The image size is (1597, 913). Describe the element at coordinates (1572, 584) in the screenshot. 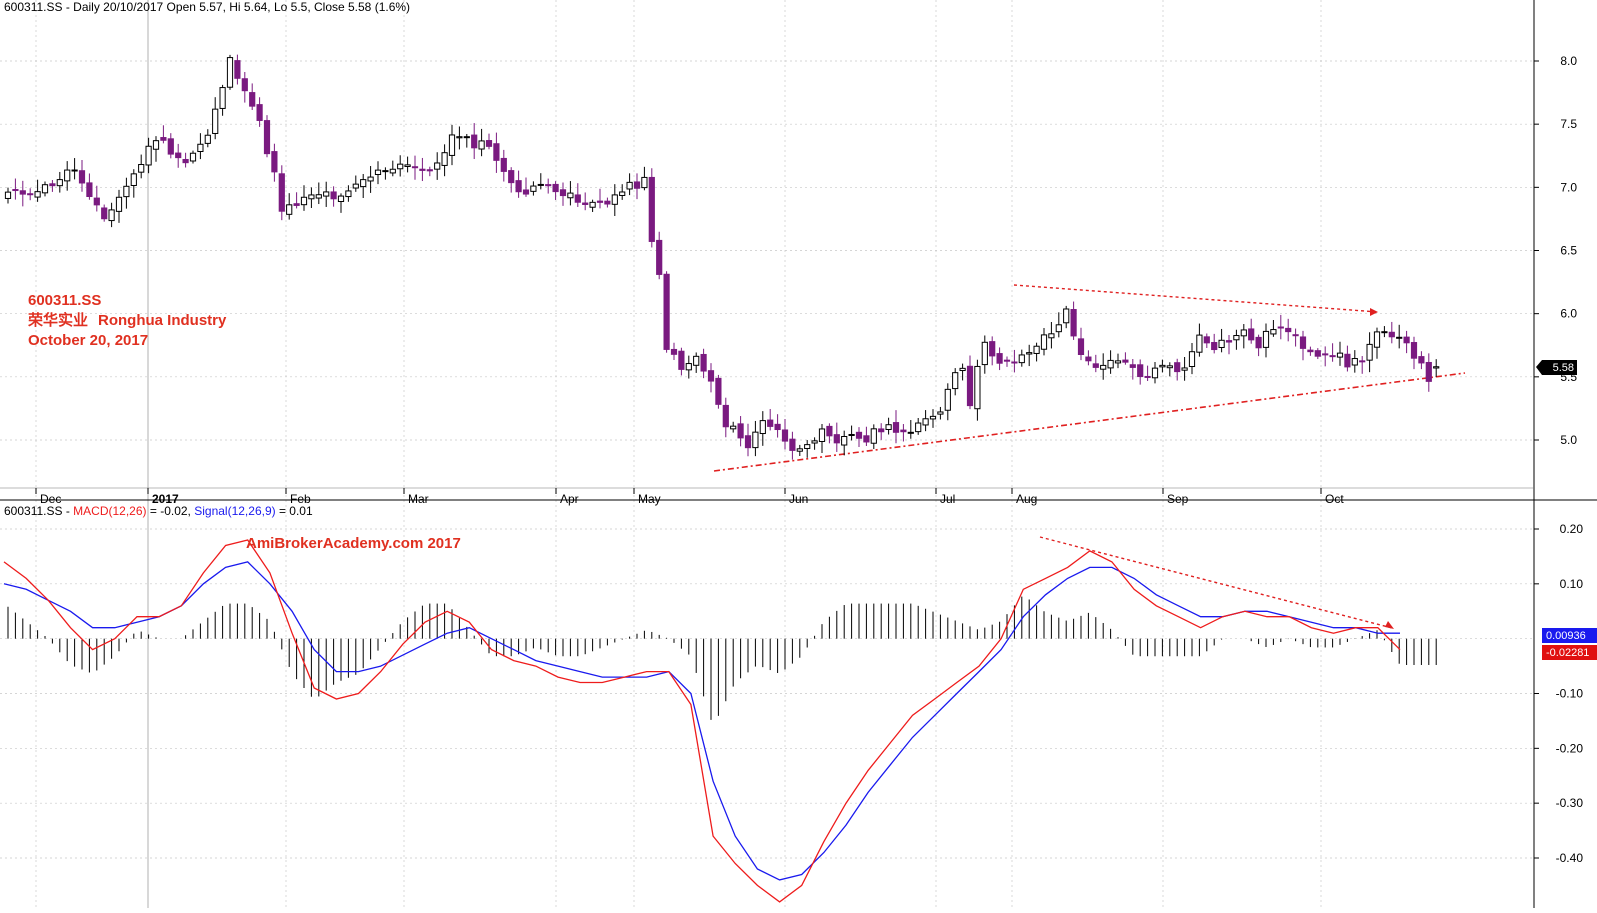

I see `macd-y-tick-label: 0.10` at that location.